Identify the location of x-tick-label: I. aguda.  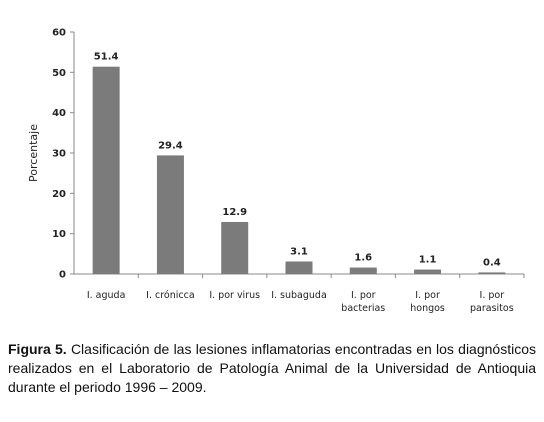
(106, 295).